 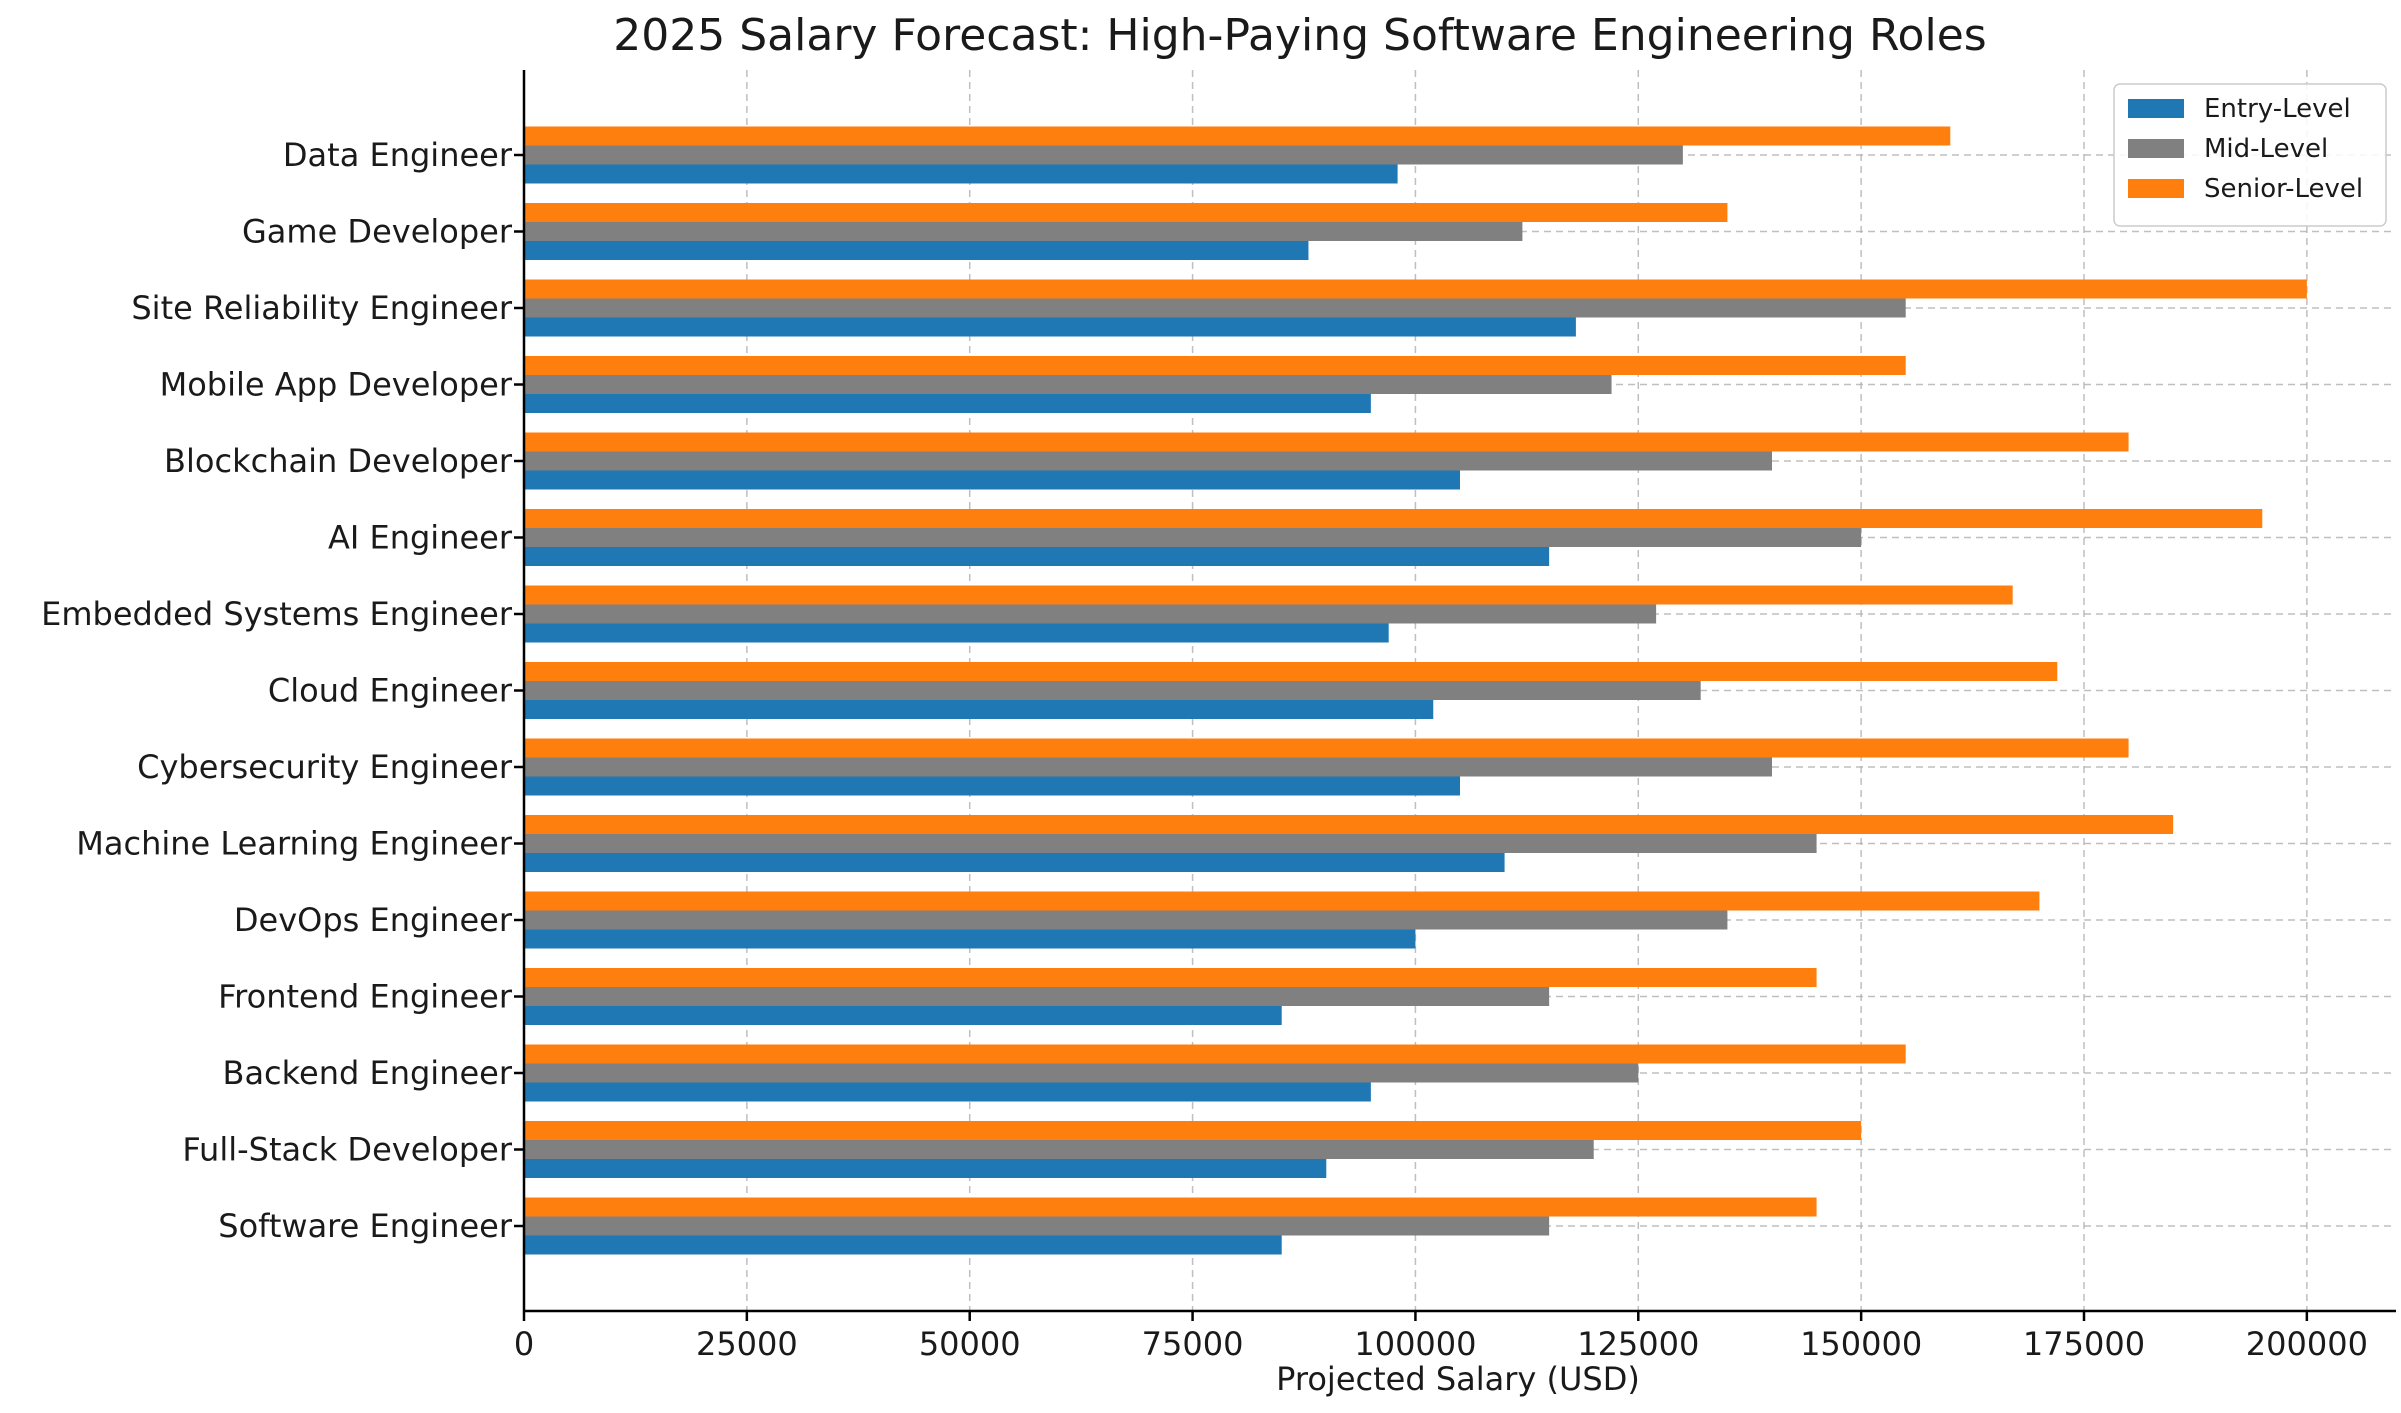 What do you see at coordinates (2156, 188) in the screenshot?
I see `legend-swatch-senior-level` at bounding box center [2156, 188].